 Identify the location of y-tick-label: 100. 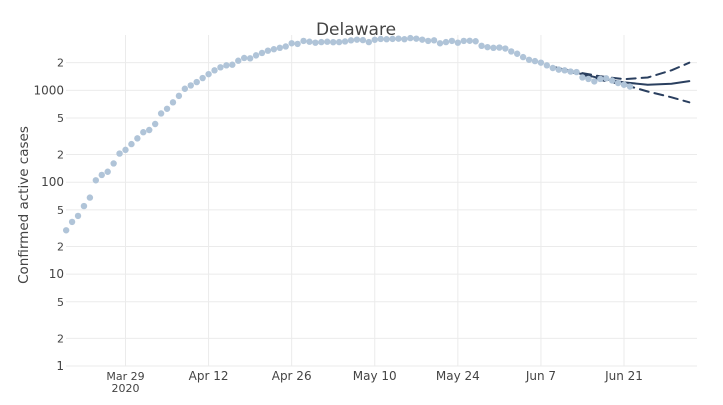
(52, 182).